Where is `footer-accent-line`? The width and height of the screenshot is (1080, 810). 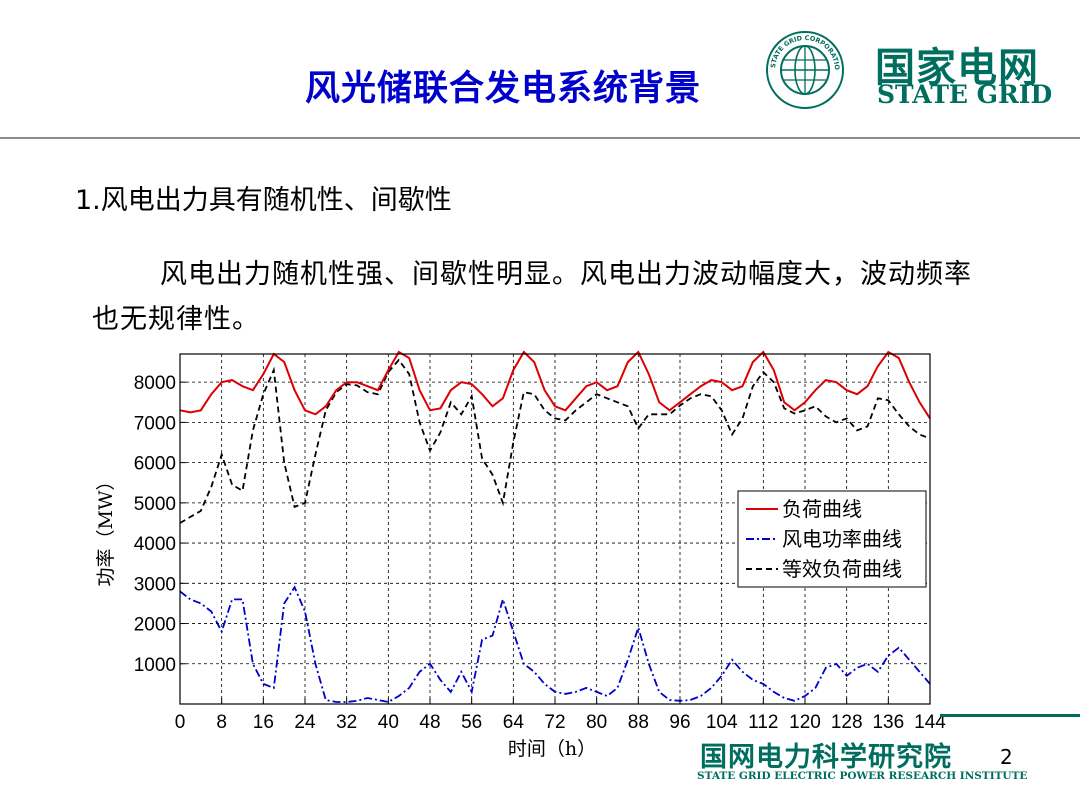
footer-accent-line is located at coordinates (1010, 715).